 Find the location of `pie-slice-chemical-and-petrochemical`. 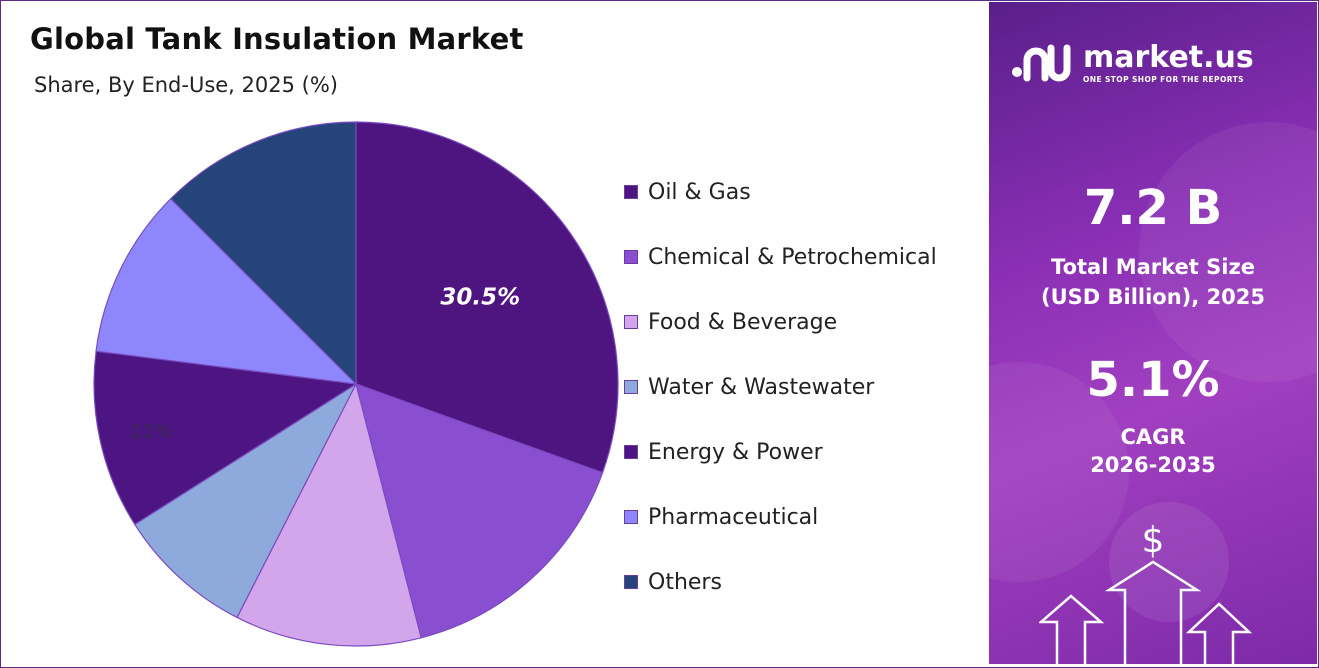

pie-slice-chemical-and-petrochemical is located at coordinates (479, 511).